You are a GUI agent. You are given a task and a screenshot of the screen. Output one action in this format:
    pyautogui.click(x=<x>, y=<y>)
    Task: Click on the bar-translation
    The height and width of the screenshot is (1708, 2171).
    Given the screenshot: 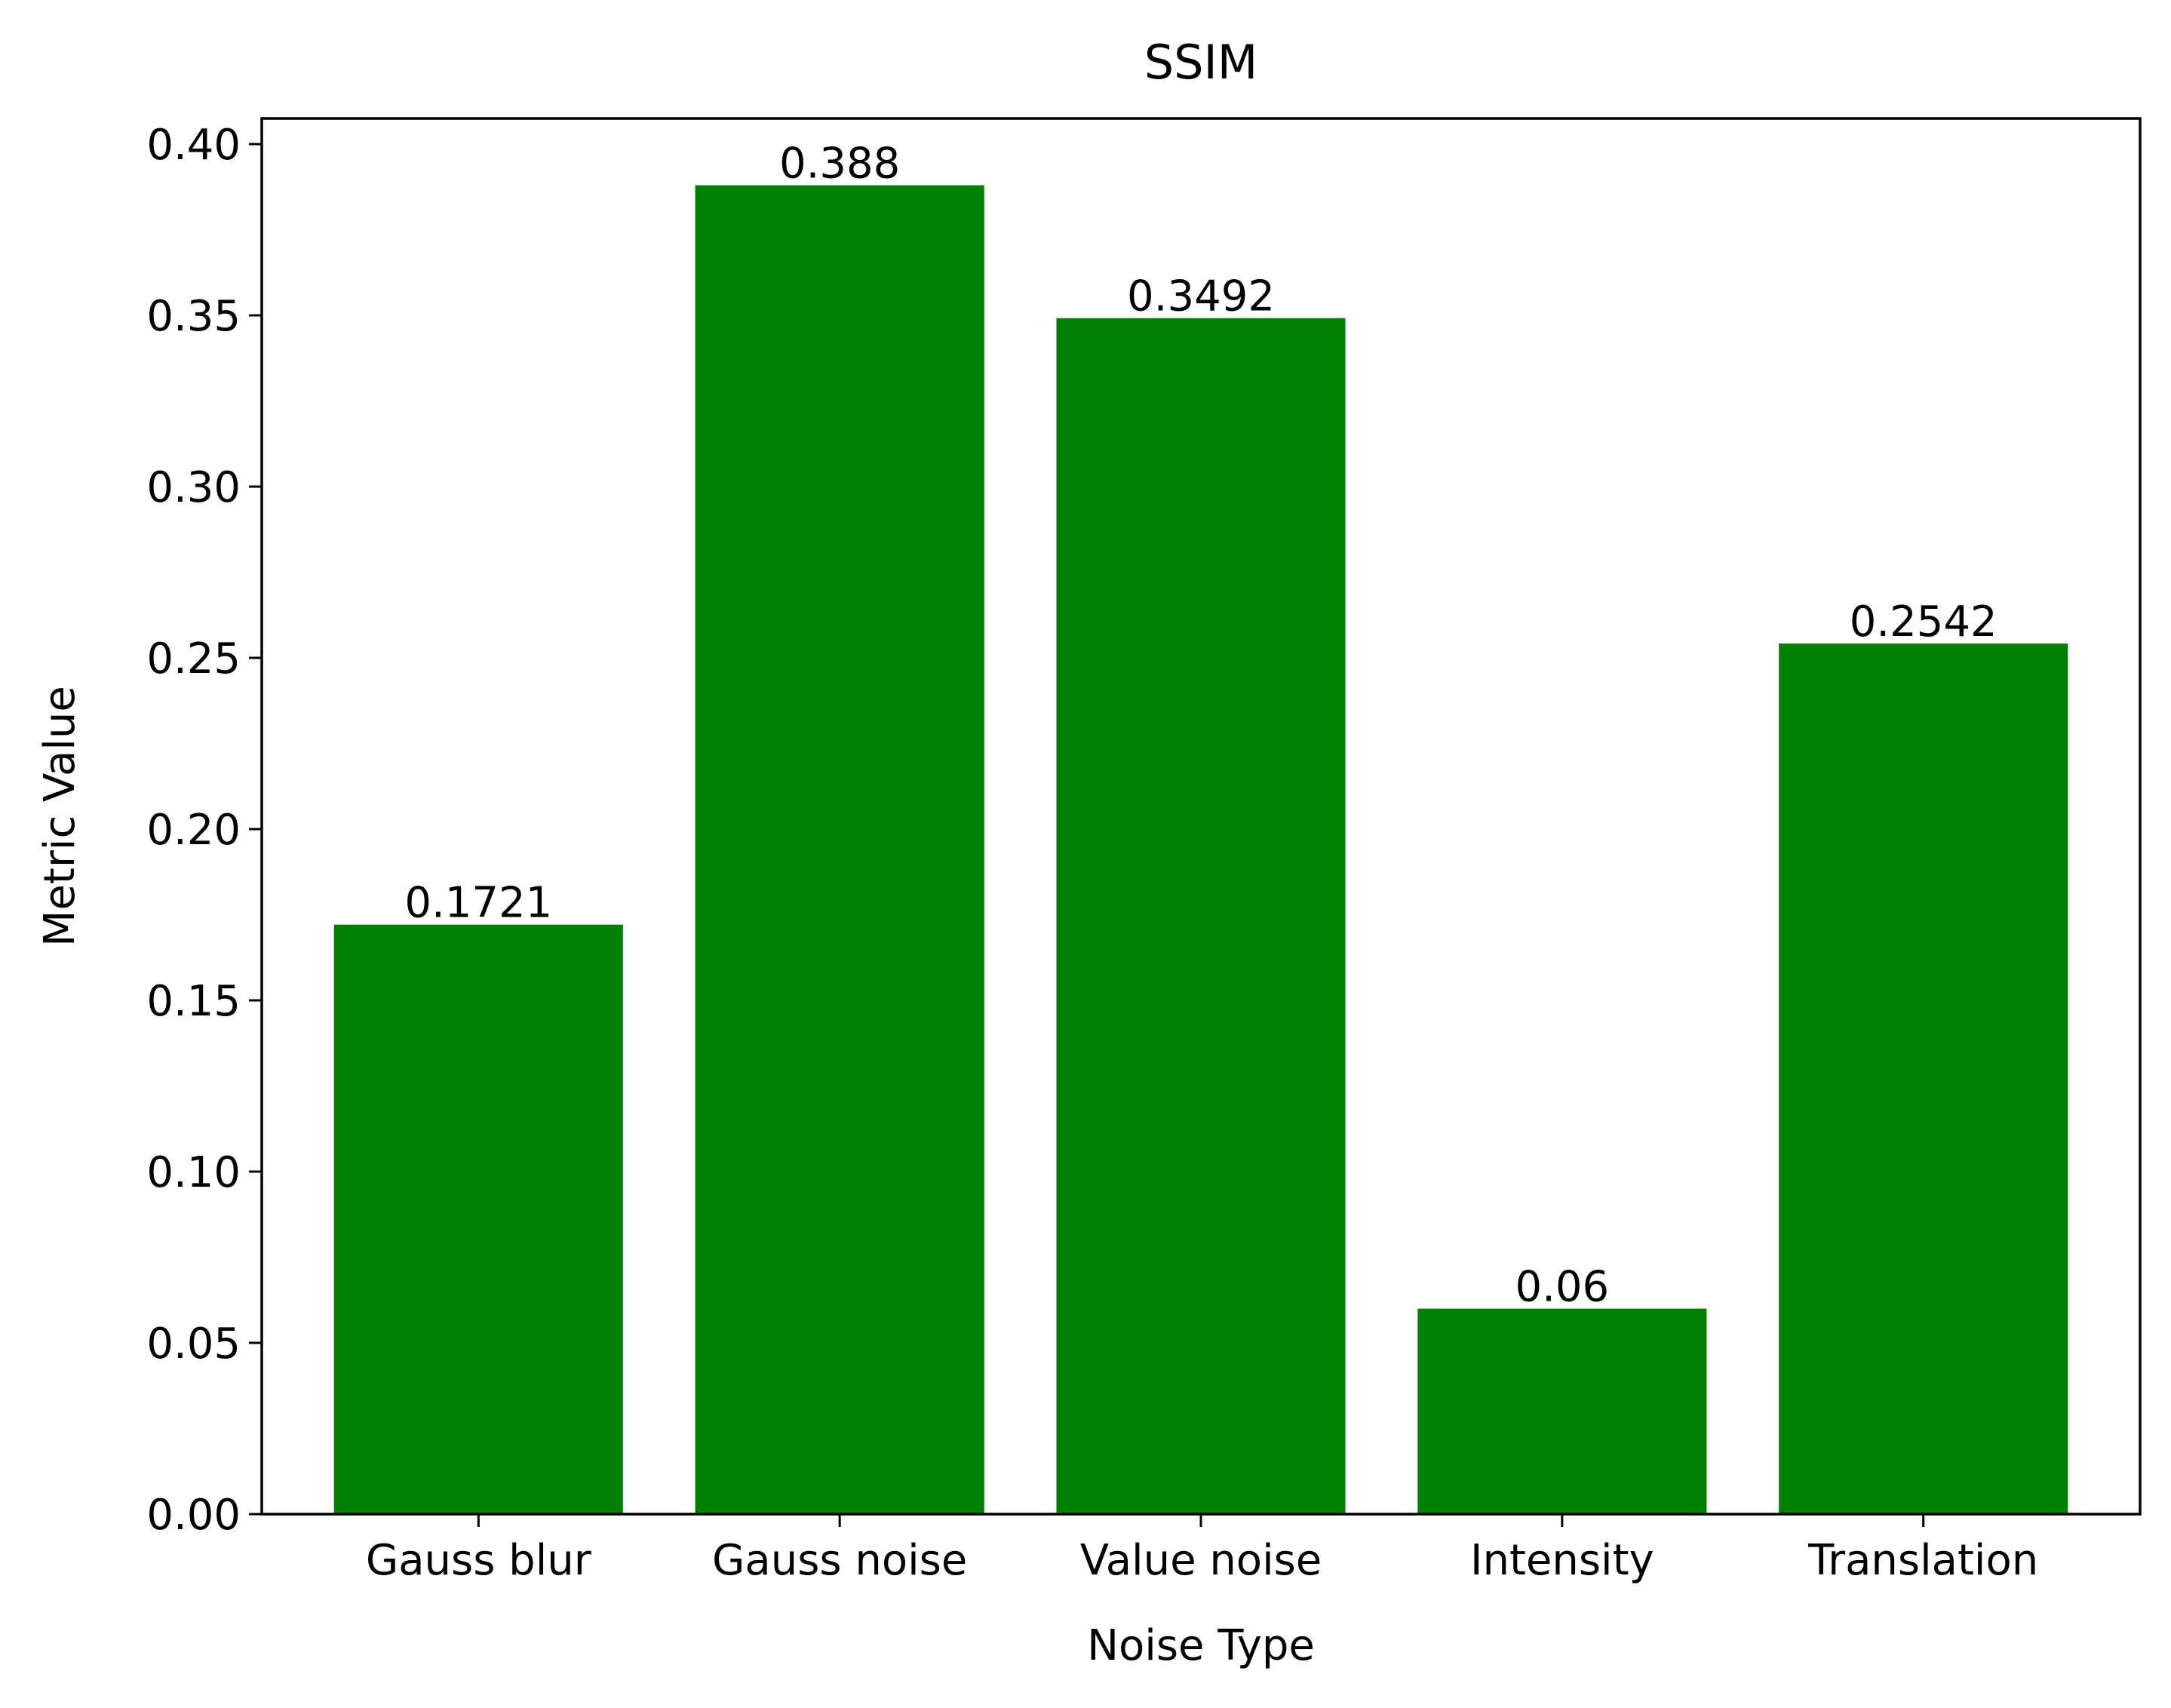 What is the action you would take?
    pyautogui.click(x=1923, y=1079)
    